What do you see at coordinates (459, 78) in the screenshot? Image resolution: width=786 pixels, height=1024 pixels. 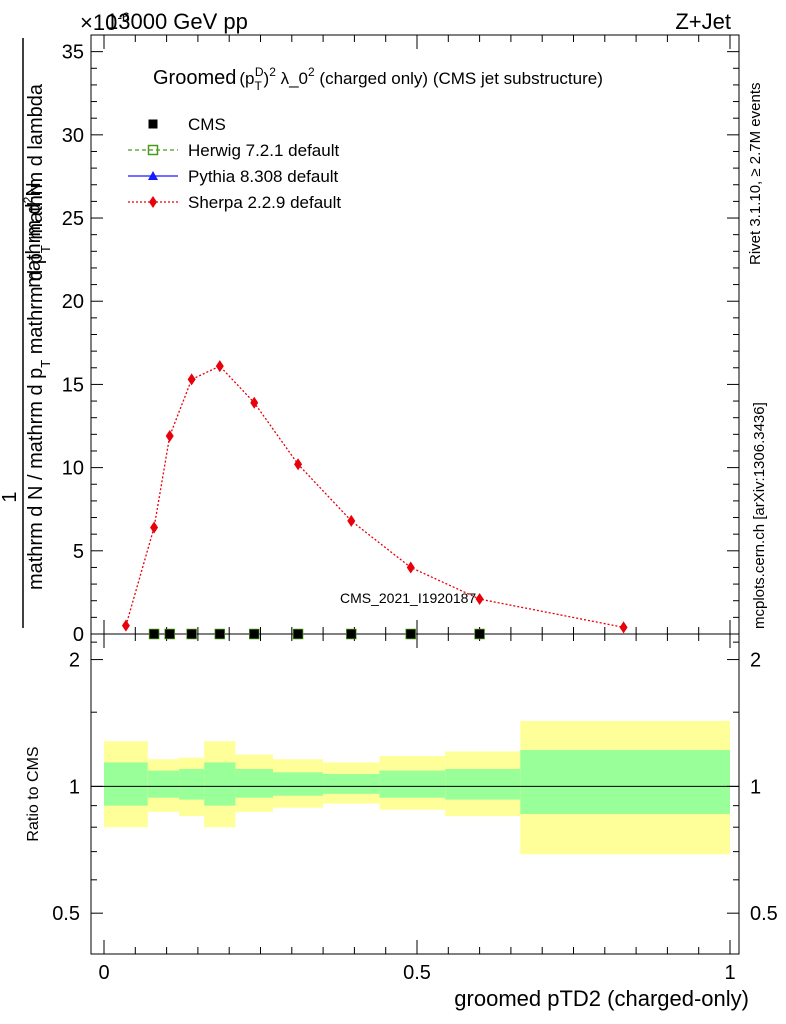 I see `title-rest: (charged only) (CMS jet substructure)` at bounding box center [459, 78].